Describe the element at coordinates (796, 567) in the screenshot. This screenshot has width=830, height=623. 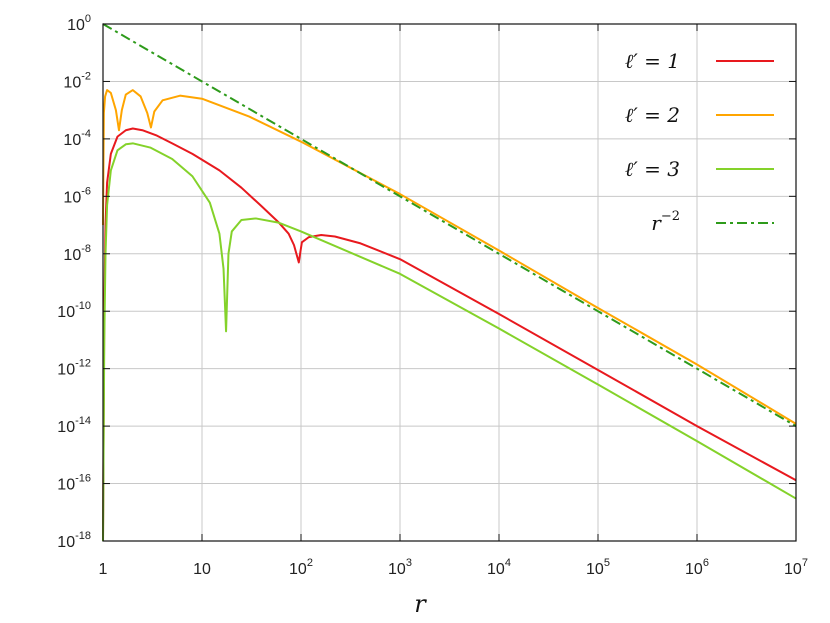
I see `x-tick-label: 10⁷` at that location.